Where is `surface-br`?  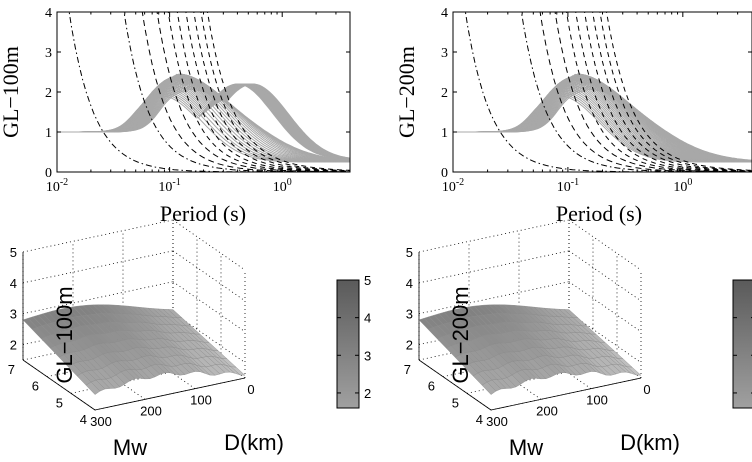
surface-br is located at coordinates (530, 349).